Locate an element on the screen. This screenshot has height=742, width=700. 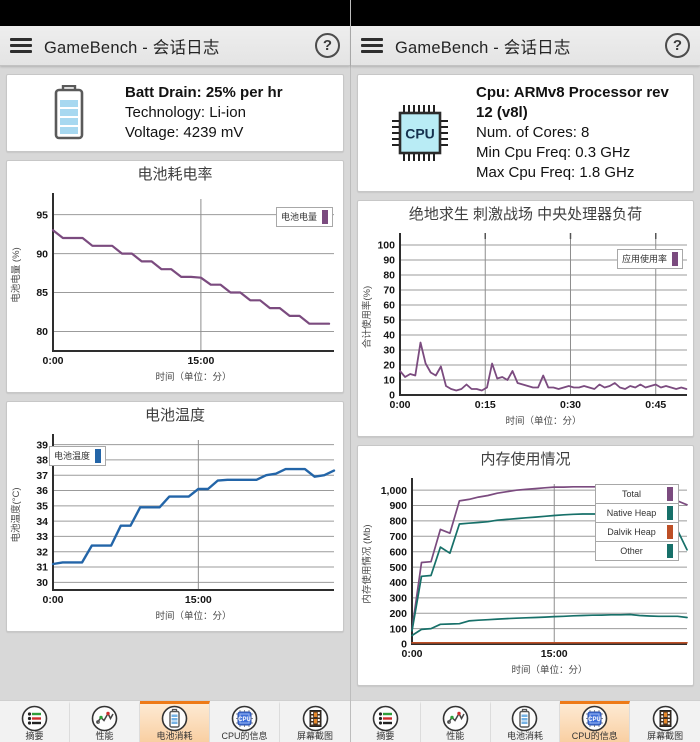
chart-title: 绝地求生 刺激战场 中央处理器负荷 is located at coordinates (525, 214).